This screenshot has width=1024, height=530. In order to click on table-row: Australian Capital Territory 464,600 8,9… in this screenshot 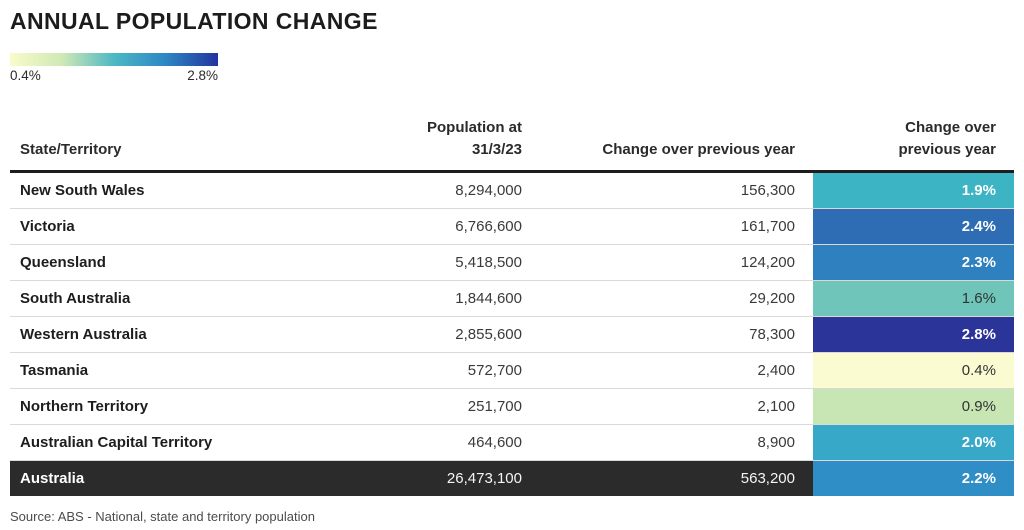, I will do `click(512, 442)`.